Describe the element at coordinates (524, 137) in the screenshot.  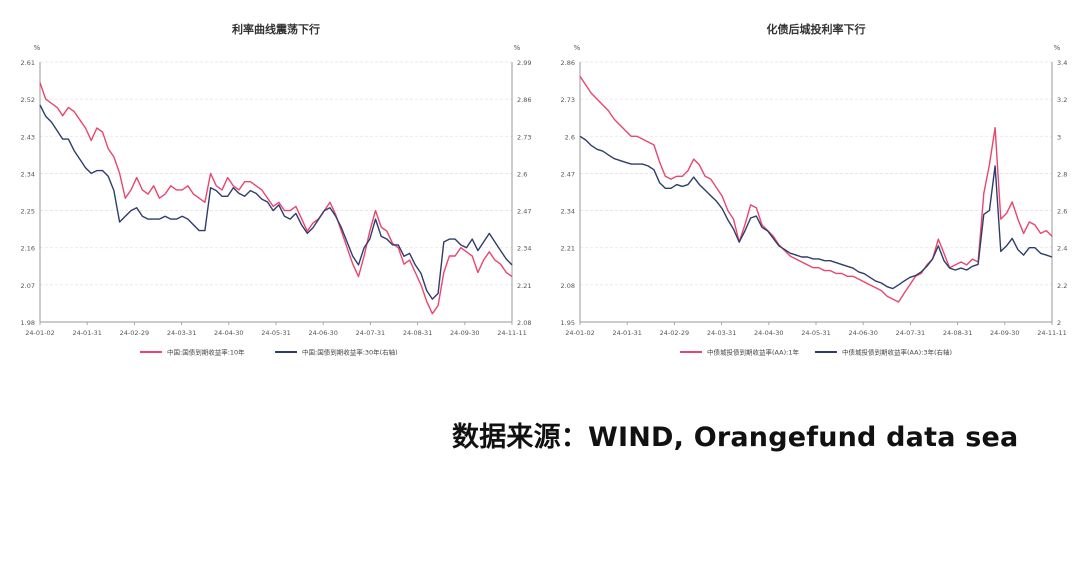
I see `chart-left-right-tick-label: 2.73` at that location.